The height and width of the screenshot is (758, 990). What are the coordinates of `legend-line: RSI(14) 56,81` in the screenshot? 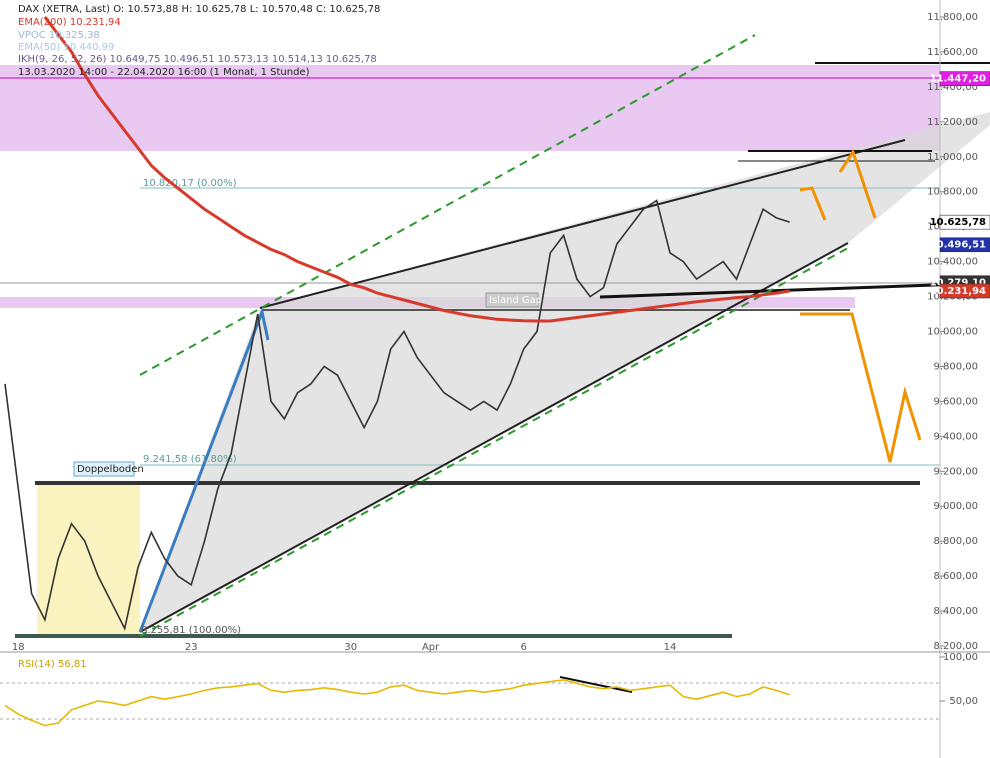 It's located at (52, 664).